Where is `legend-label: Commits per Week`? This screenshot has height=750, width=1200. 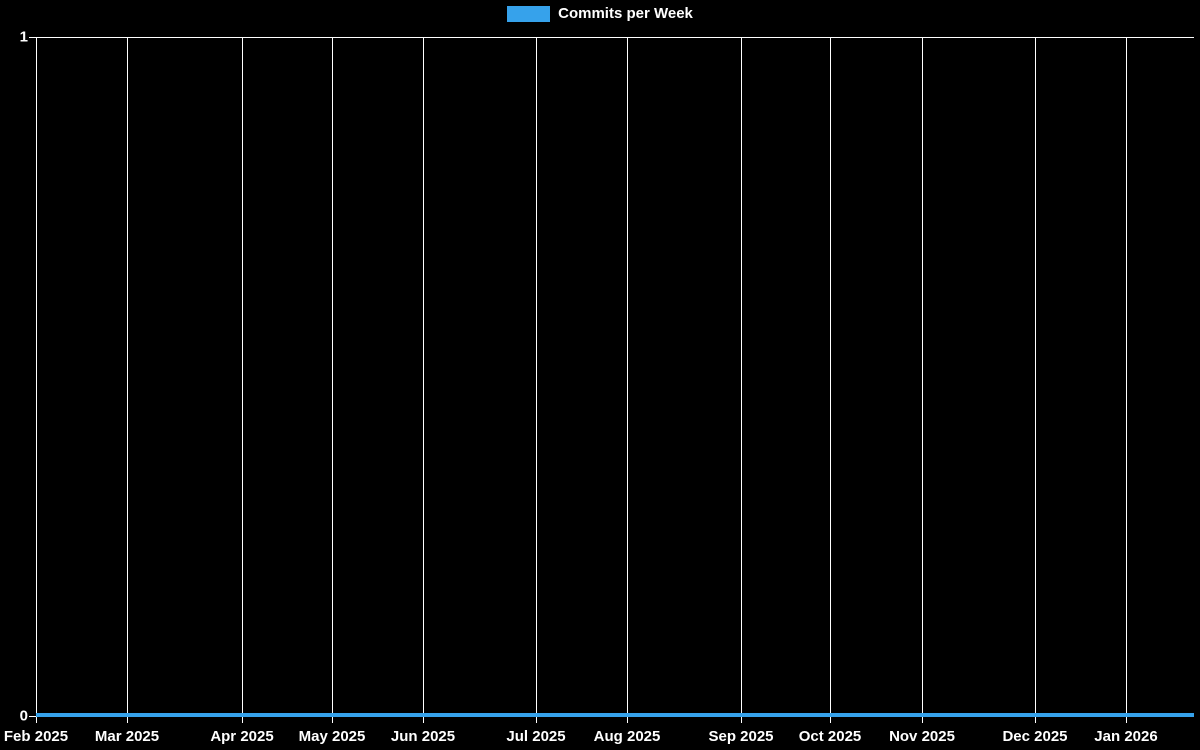 legend-label: Commits per Week is located at coordinates (625, 13).